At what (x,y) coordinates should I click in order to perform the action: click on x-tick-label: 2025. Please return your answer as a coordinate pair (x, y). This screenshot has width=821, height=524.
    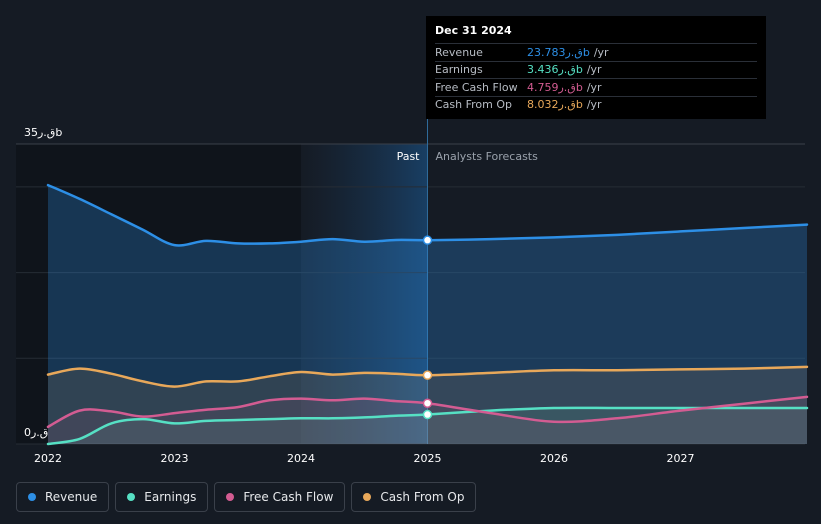
    Looking at the image, I should click on (428, 458).